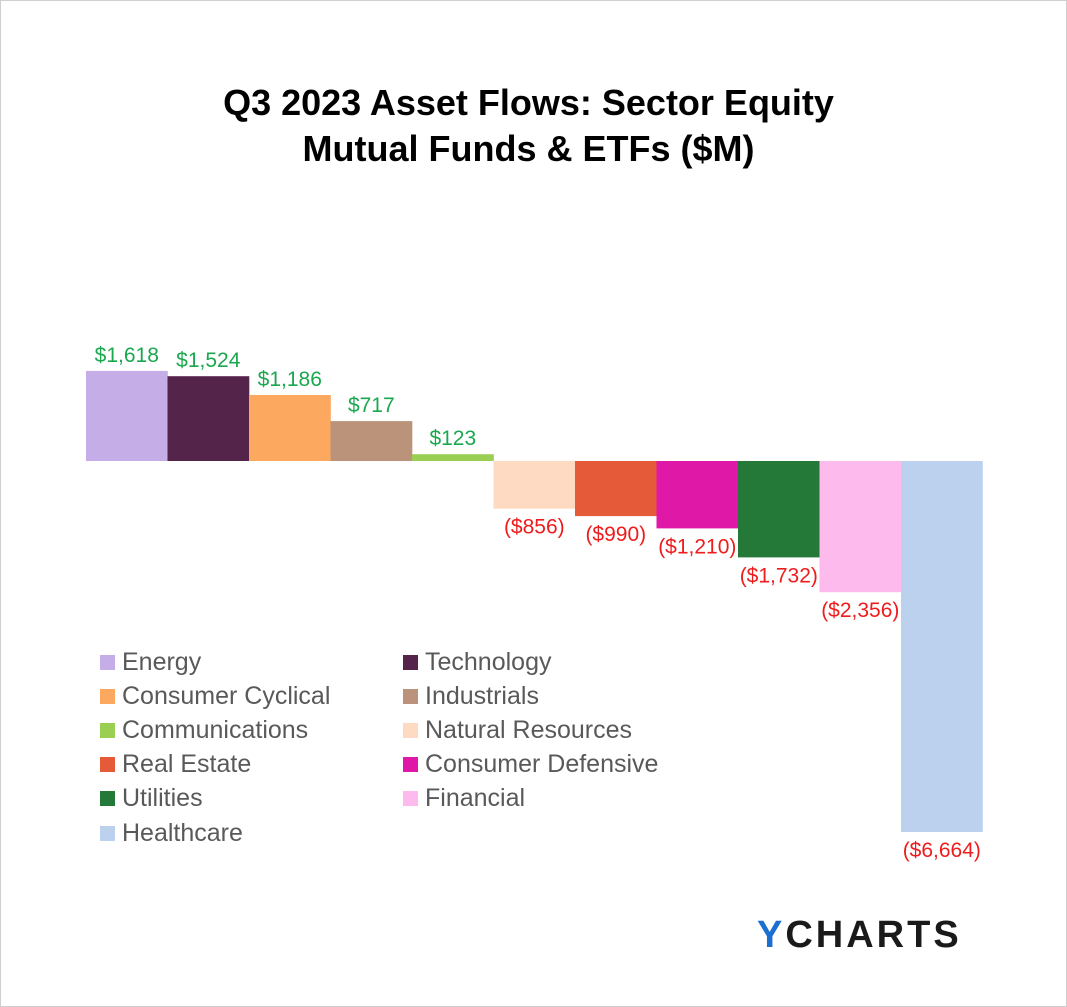 The width and height of the screenshot is (1067, 1007). Describe the element at coordinates (215, 729) in the screenshot. I see `legend-label: Communications` at that location.